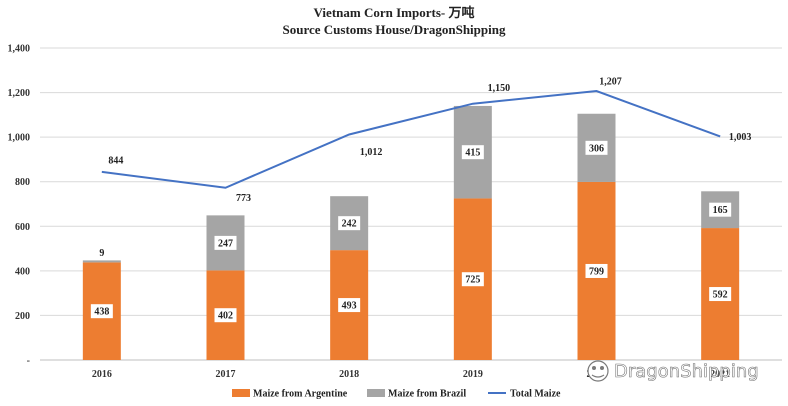 The width and height of the screenshot is (788, 406). I want to click on data-label: 402, so click(225, 316).